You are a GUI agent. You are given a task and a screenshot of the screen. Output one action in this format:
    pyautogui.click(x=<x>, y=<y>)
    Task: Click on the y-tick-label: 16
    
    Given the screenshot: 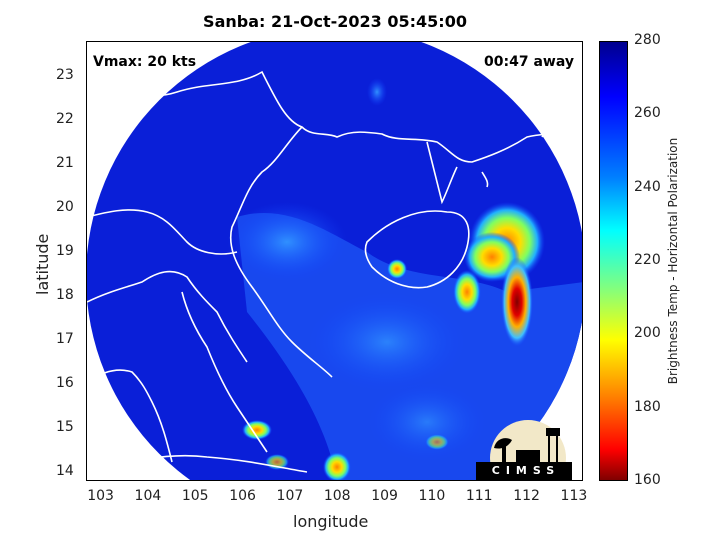 What is the action you would take?
    pyautogui.click(x=65, y=383)
    